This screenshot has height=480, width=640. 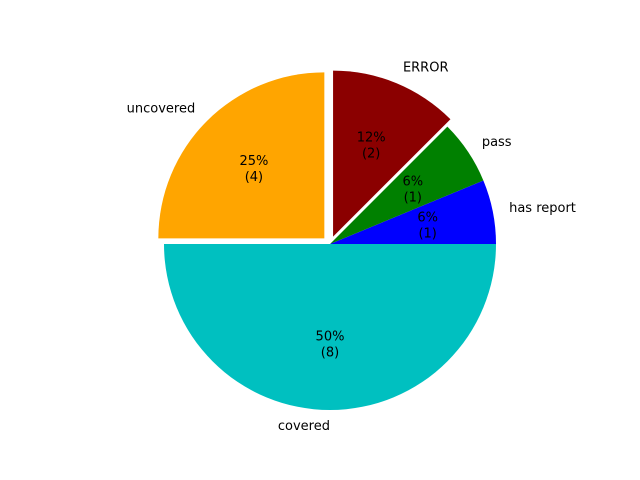 I want to click on slice-percent-label-has-report: 6% (1), so click(x=427, y=226).